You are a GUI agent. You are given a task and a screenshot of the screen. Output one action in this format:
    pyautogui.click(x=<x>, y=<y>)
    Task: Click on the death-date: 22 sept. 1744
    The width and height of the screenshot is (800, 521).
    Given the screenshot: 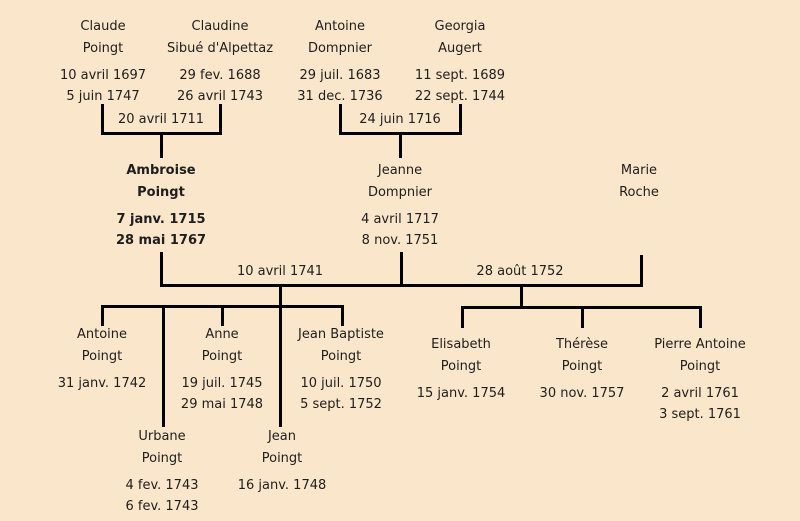 What is the action you would take?
    pyautogui.click(x=460, y=96)
    